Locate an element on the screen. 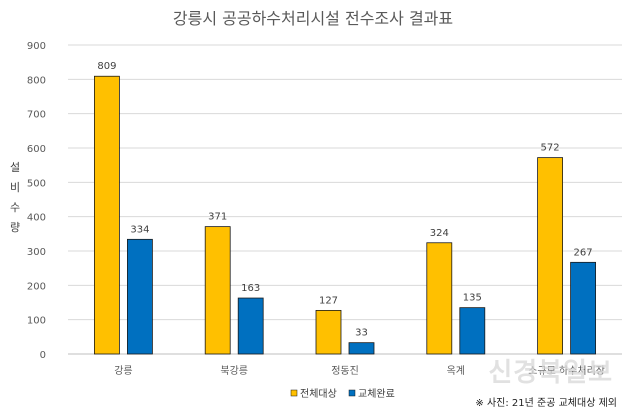  x-tick-label: 정동진 is located at coordinates (345, 371).